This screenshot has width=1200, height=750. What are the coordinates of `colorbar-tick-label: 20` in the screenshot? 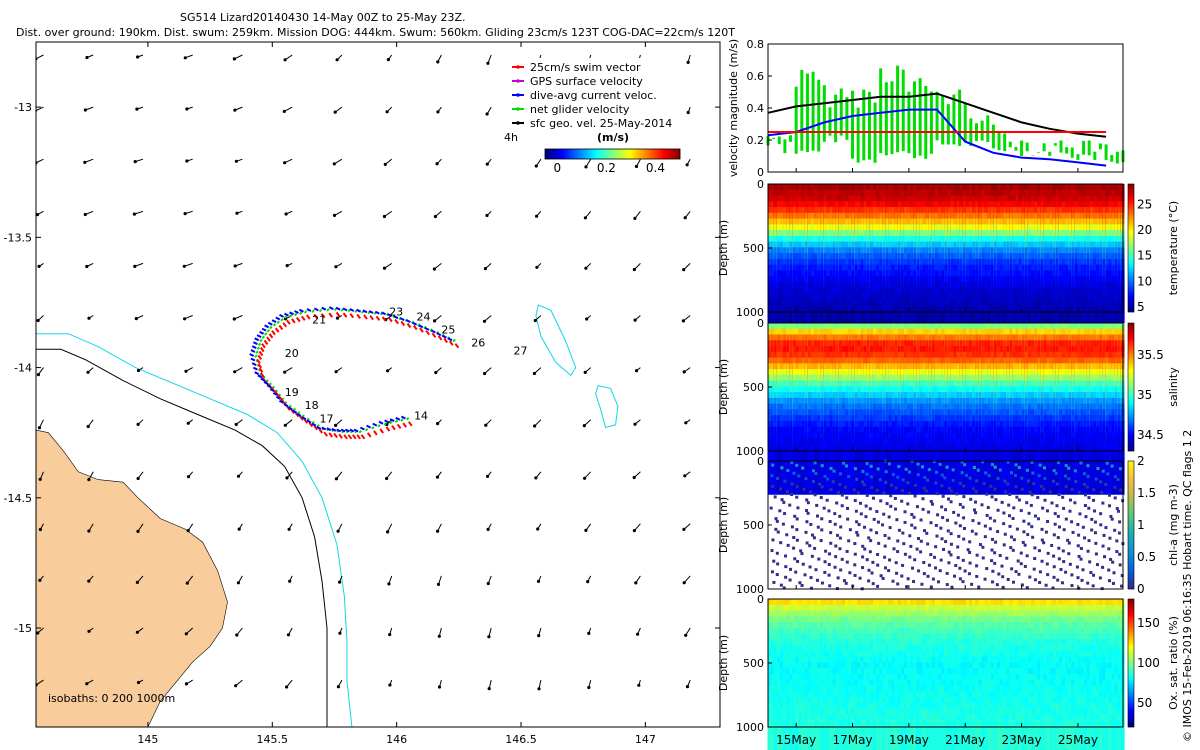 It's located at (1144, 230).